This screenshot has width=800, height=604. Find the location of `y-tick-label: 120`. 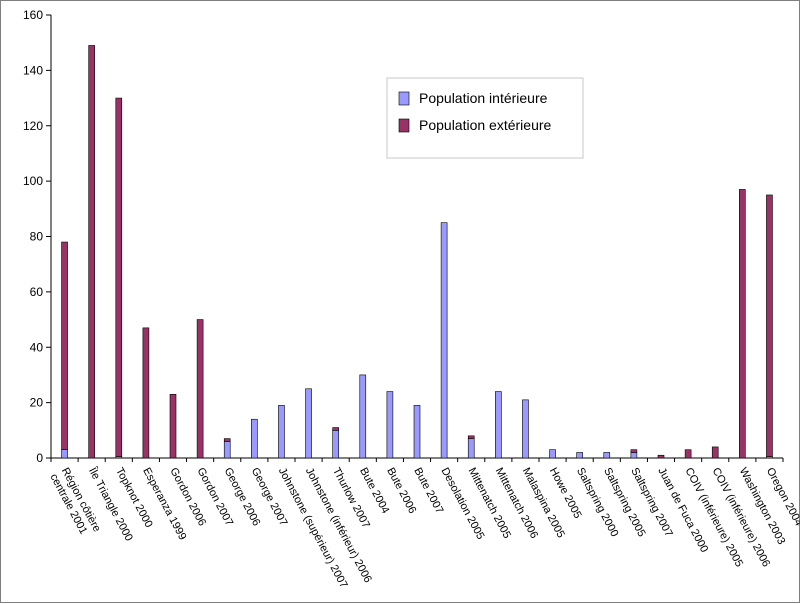

y-tick-label: 120 is located at coordinates (33, 126).